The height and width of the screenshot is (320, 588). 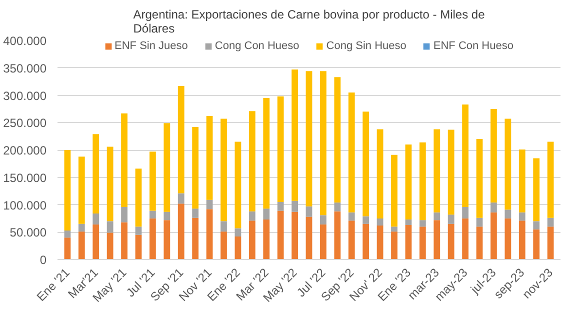 What do you see at coordinates (25, 41) in the screenshot?
I see `y-tick-label: 400.000` at bounding box center [25, 41].